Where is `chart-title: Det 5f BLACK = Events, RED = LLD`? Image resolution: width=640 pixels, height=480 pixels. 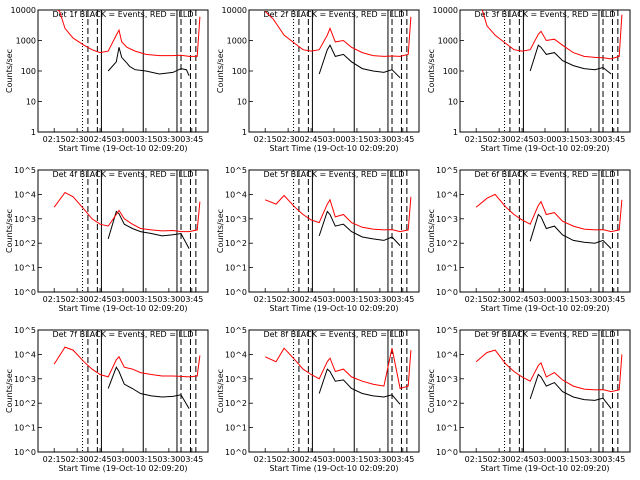 chart-title: Det 5f BLACK = Events, RED = LLD is located at coordinates (333, 174).